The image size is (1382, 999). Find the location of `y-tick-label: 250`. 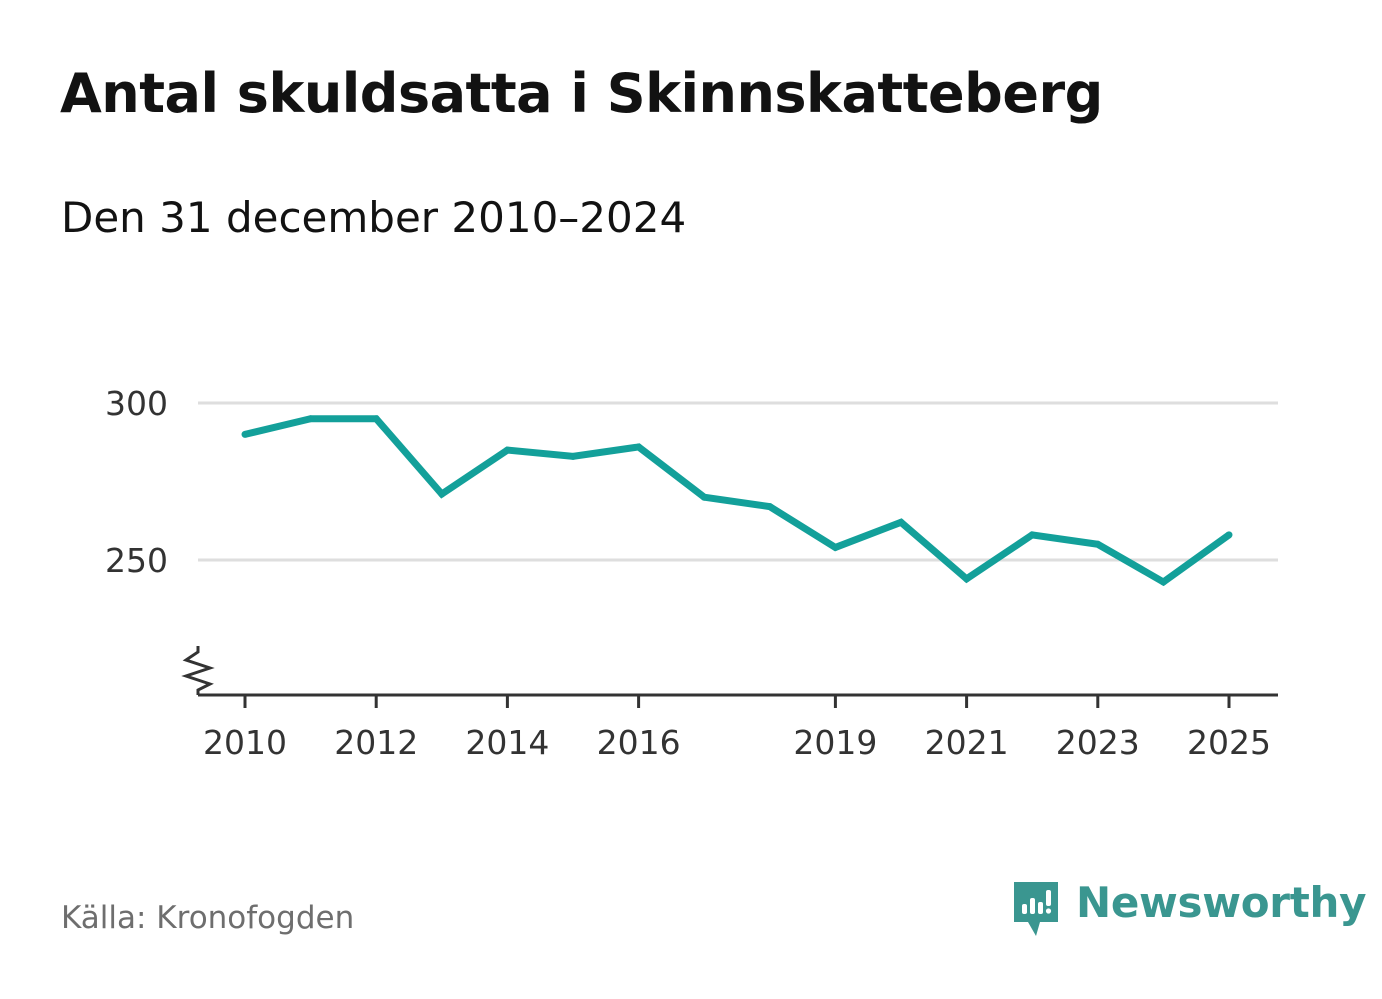

y-tick-label: 250 is located at coordinates (136, 560).